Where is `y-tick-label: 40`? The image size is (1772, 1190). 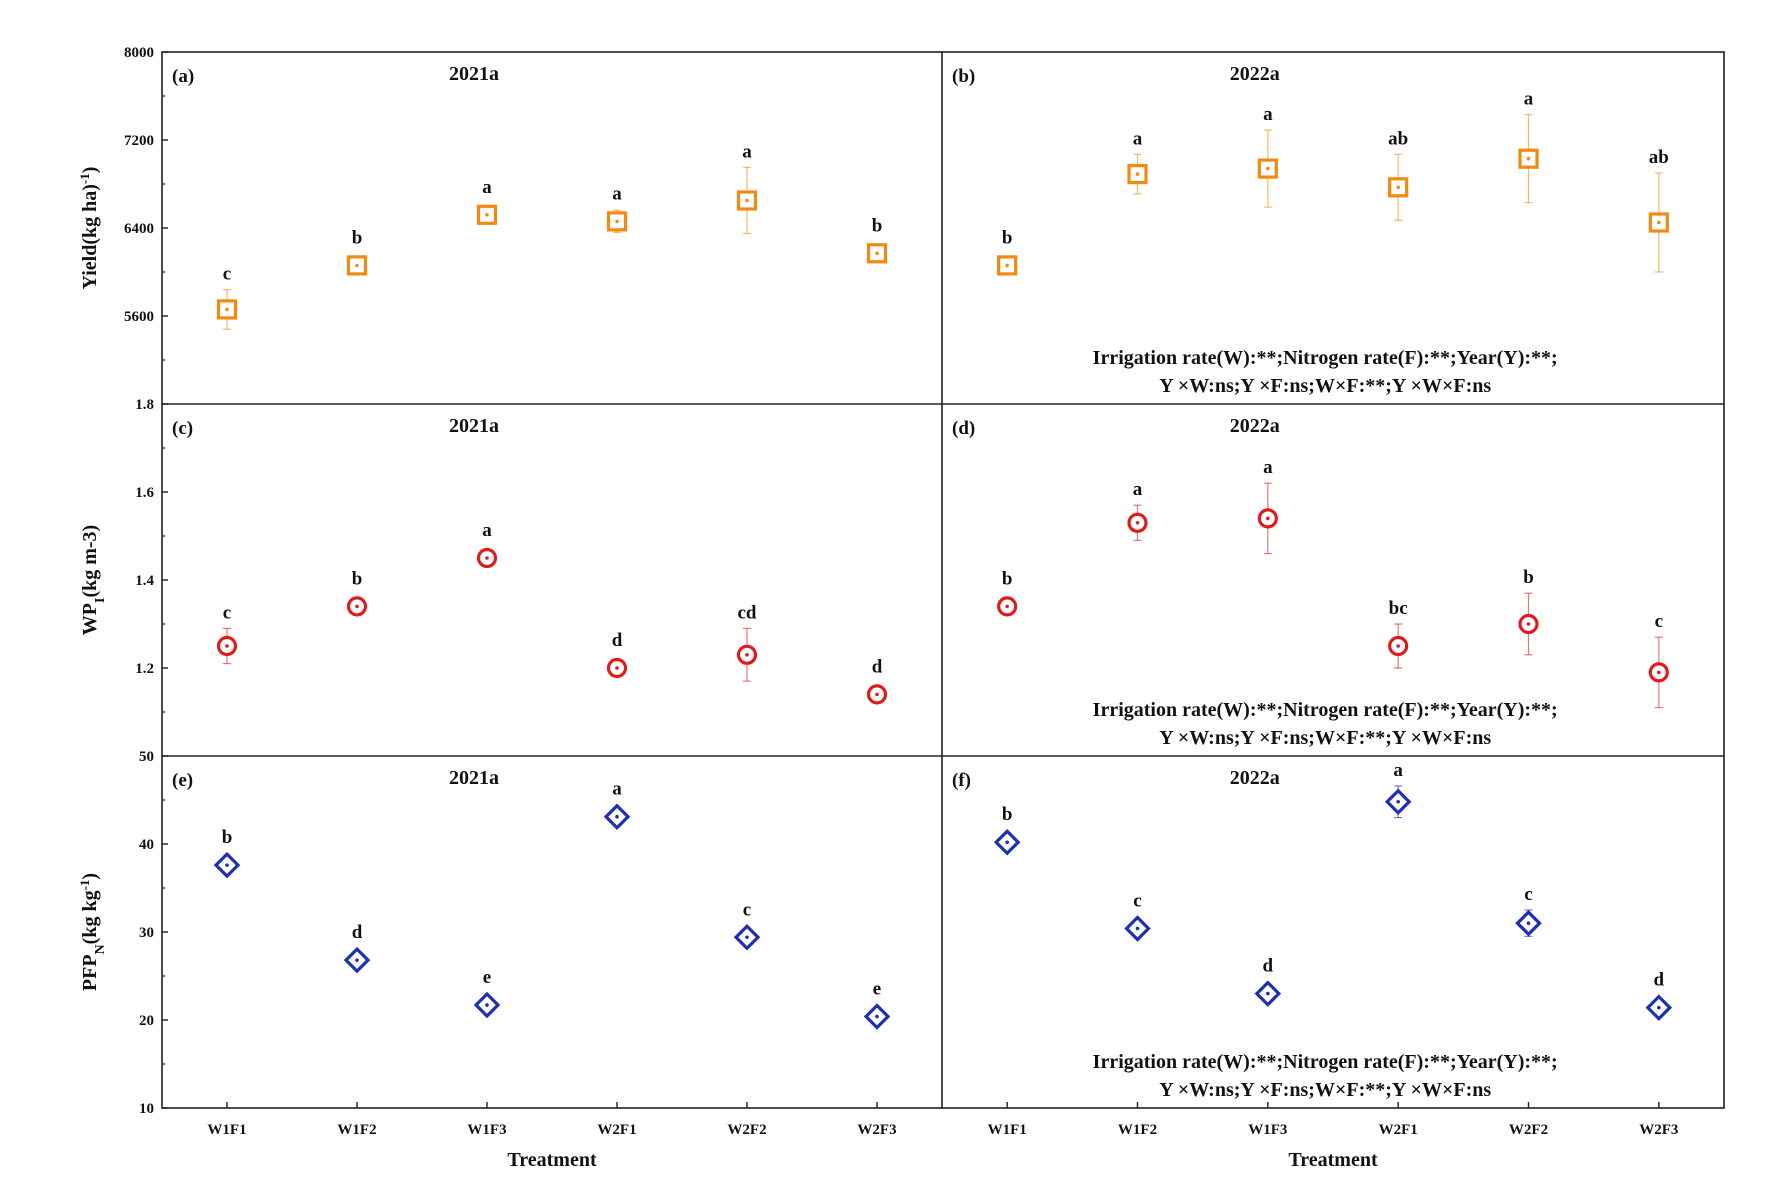 y-tick-label: 40 is located at coordinates (146, 845).